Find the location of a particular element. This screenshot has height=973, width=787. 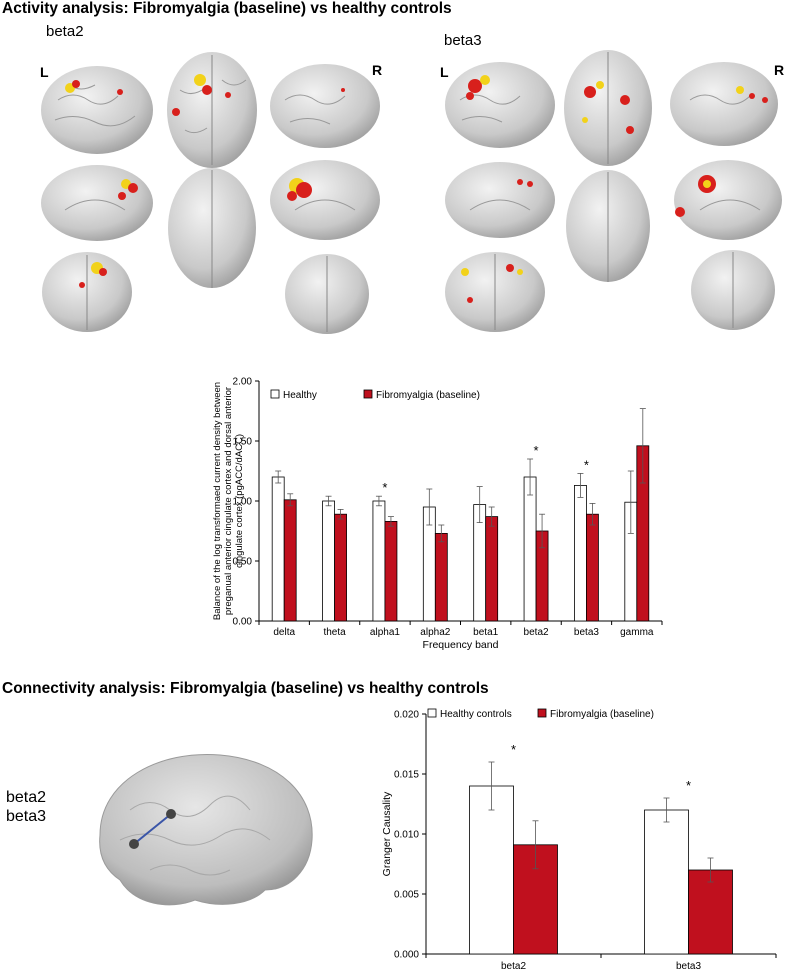

x-tick-label: gamma is located at coordinates (637, 632).